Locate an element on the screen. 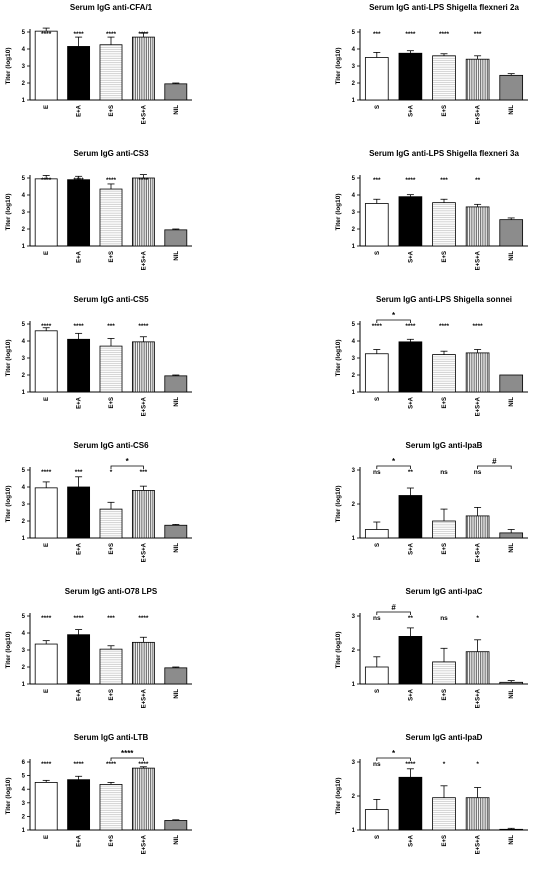  category-label: S+A is located at coordinates (411, 548).